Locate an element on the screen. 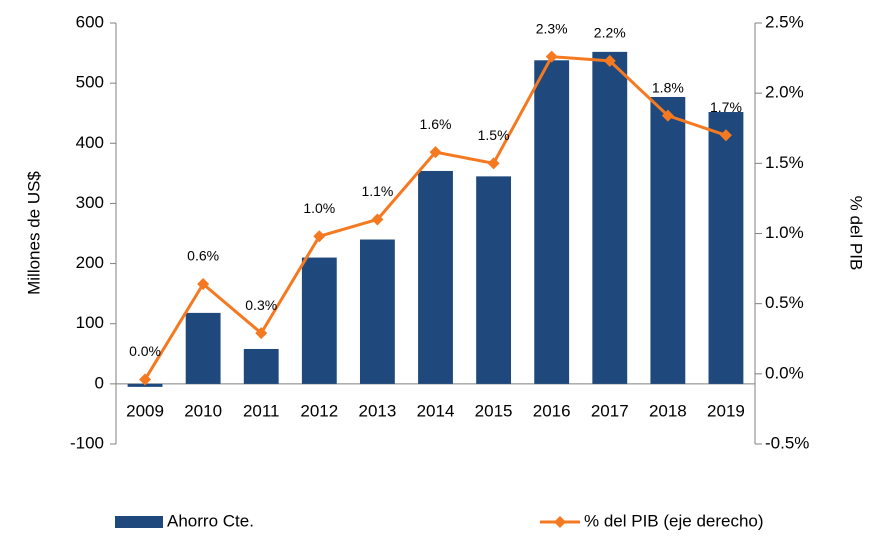 The image size is (872, 536). legend-swatch is located at coordinates (139, 522).